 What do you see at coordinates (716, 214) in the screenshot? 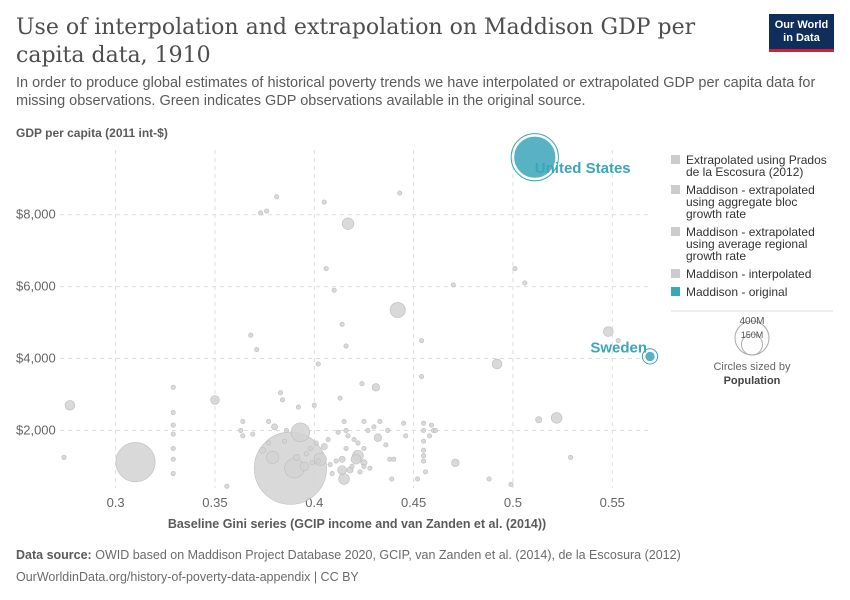
I see `legend-label: growth rate` at bounding box center [716, 214].